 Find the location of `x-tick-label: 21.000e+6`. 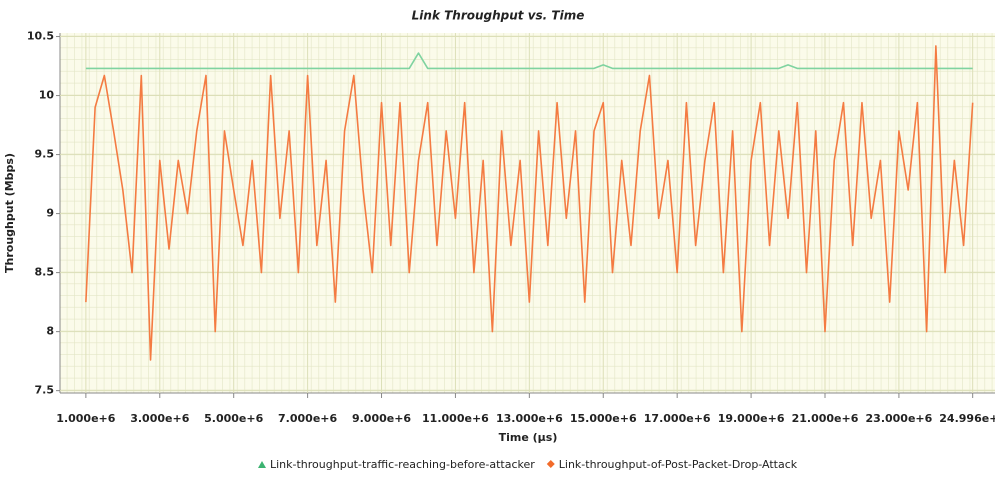

x-tick-label: 21.000e+6 is located at coordinates (825, 418).